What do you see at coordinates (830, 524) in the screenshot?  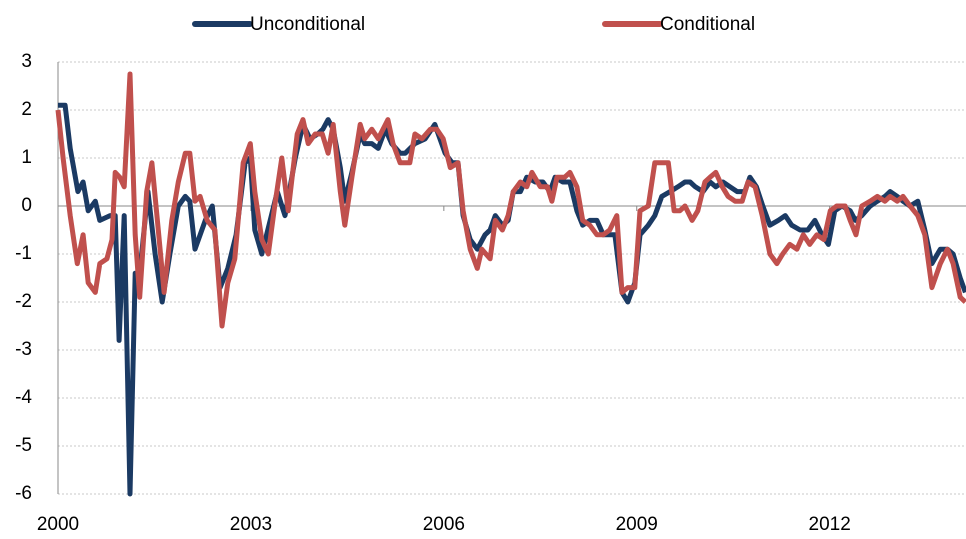 I see `x-tick-label: 2012` at bounding box center [830, 524].